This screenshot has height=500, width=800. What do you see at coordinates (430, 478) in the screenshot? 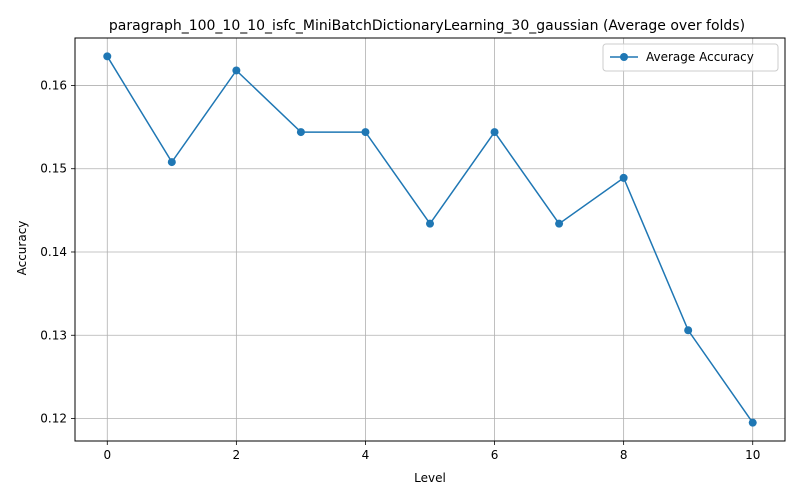
I see `x-axis-label: Level` at bounding box center [430, 478].